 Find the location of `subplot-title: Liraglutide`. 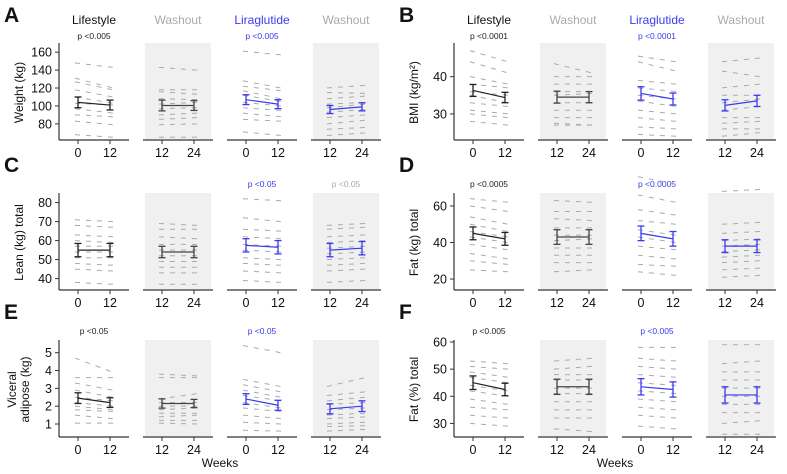

subplot-title: Liraglutide is located at coordinates (657, 20).